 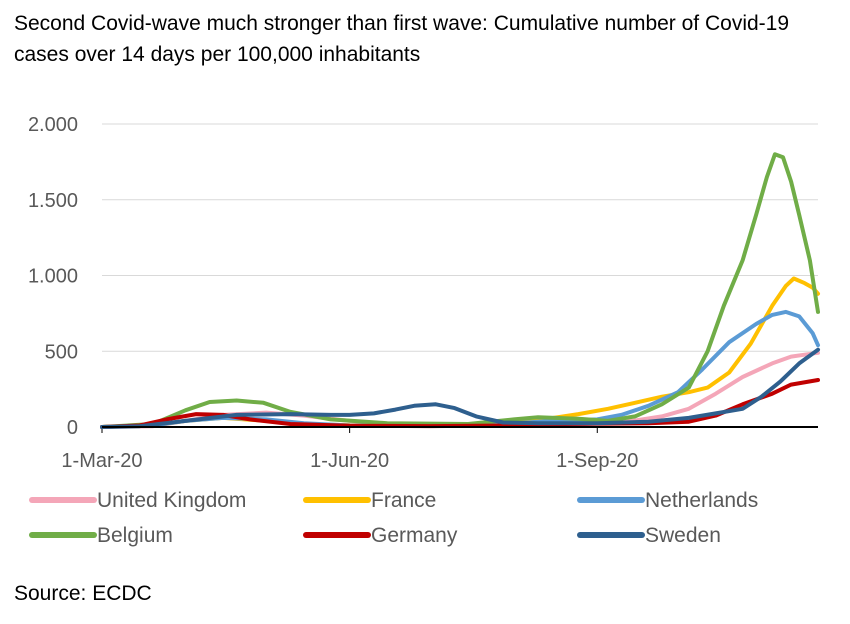 I want to click on legend-label-netherlands: Netherlands, so click(x=701, y=500).